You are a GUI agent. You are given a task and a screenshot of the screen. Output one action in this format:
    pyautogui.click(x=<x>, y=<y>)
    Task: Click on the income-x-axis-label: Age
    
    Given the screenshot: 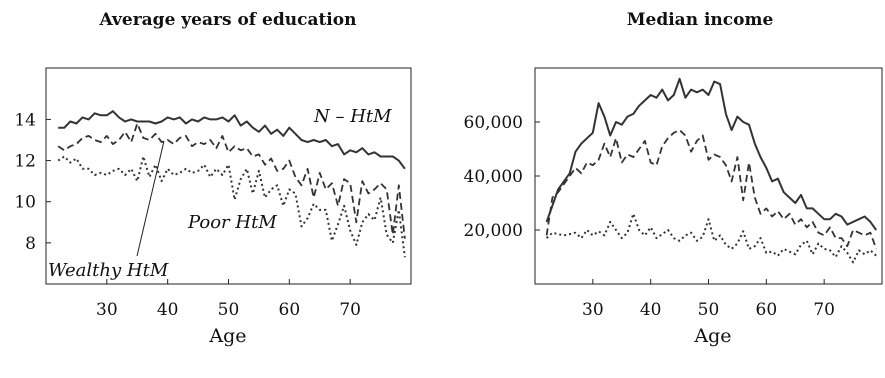 What is the action you would take?
    pyautogui.click(x=712, y=336)
    